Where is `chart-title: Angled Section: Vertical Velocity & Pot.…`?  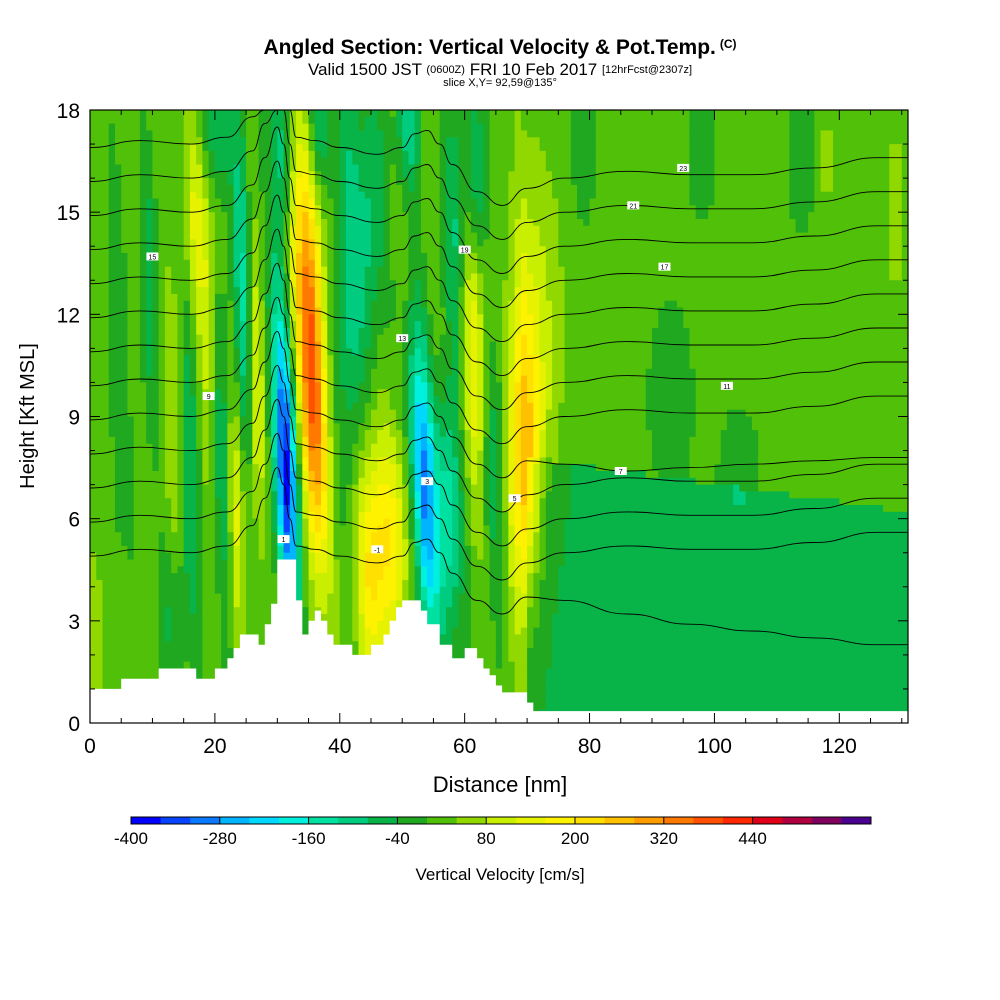
chart-title: Angled Section: Vertical Velocity & Pot.… is located at coordinates (500, 47).